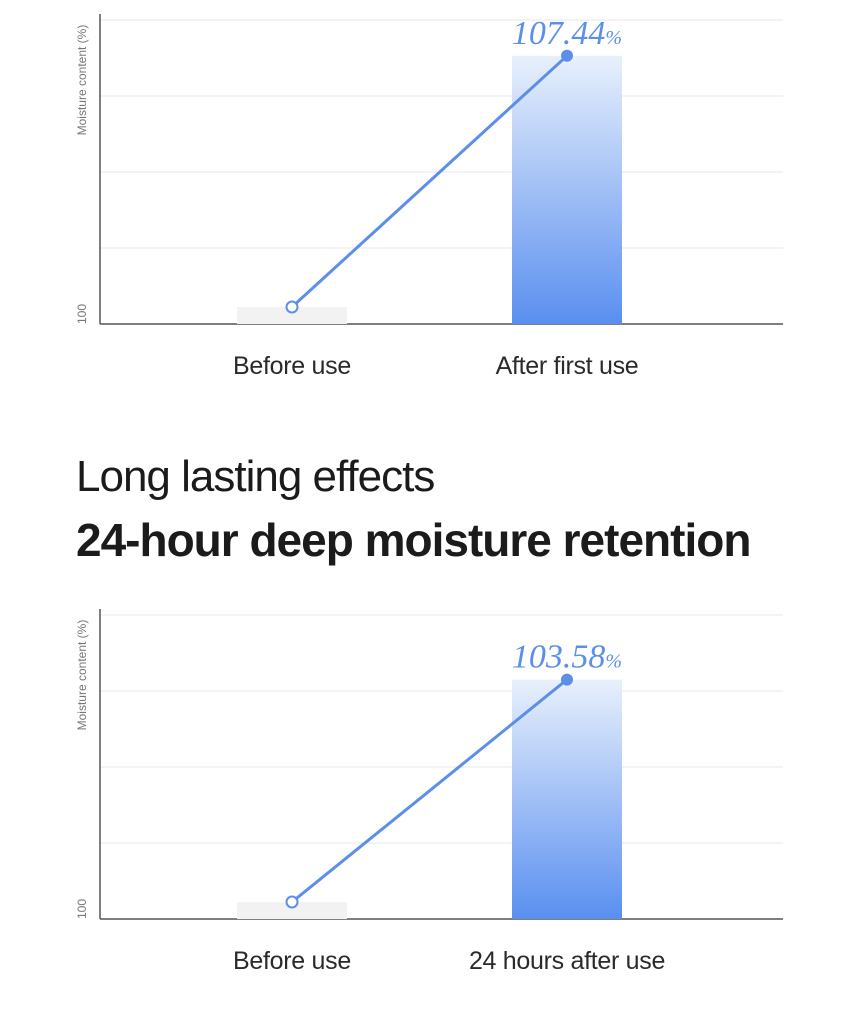 This screenshot has width=860, height=1010. What do you see at coordinates (567, 366) in the screenshot?
I see `chart-1-x-tick-1: After first use` at bounding box center [567, 366].